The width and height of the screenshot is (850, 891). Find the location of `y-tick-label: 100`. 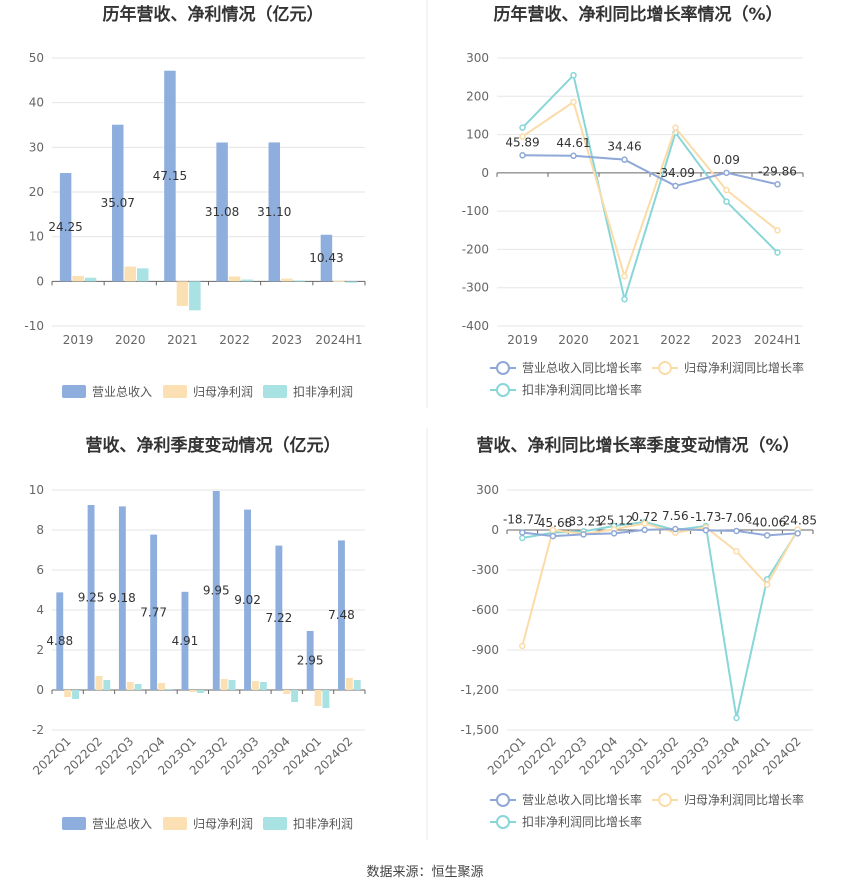

y-tick-label: 100 is located at coordinates (477, 135).